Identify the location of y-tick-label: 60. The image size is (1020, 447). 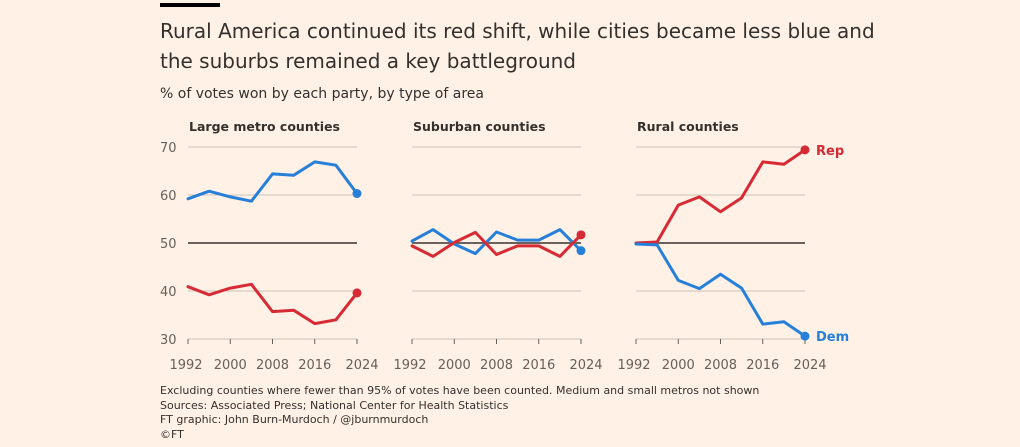
(168, 196).